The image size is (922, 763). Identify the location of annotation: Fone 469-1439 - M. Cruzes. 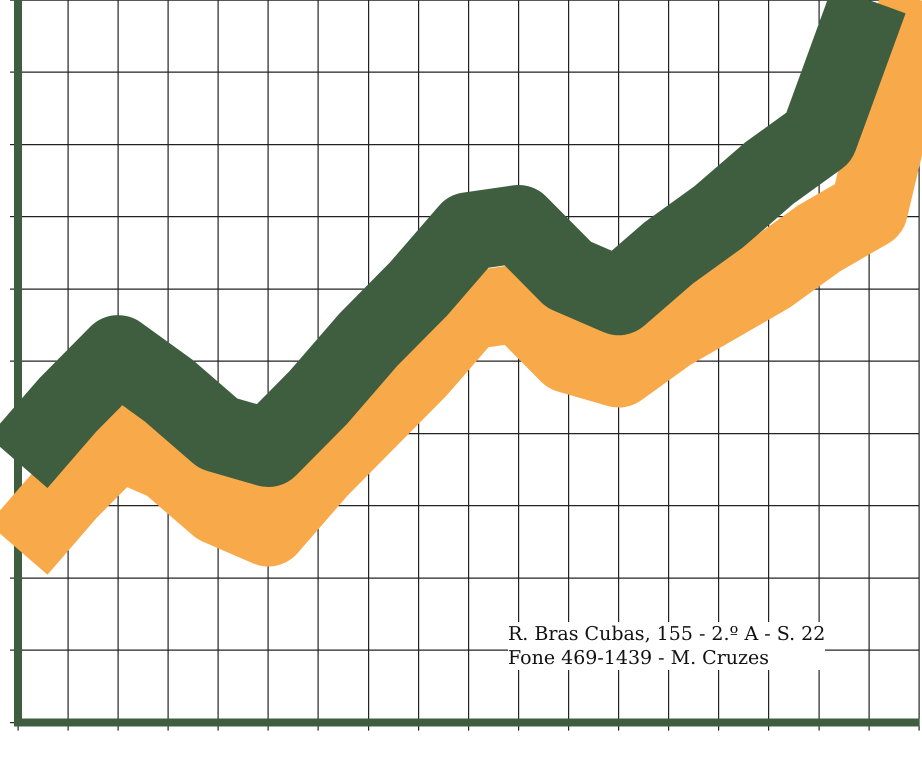
(639, 658).